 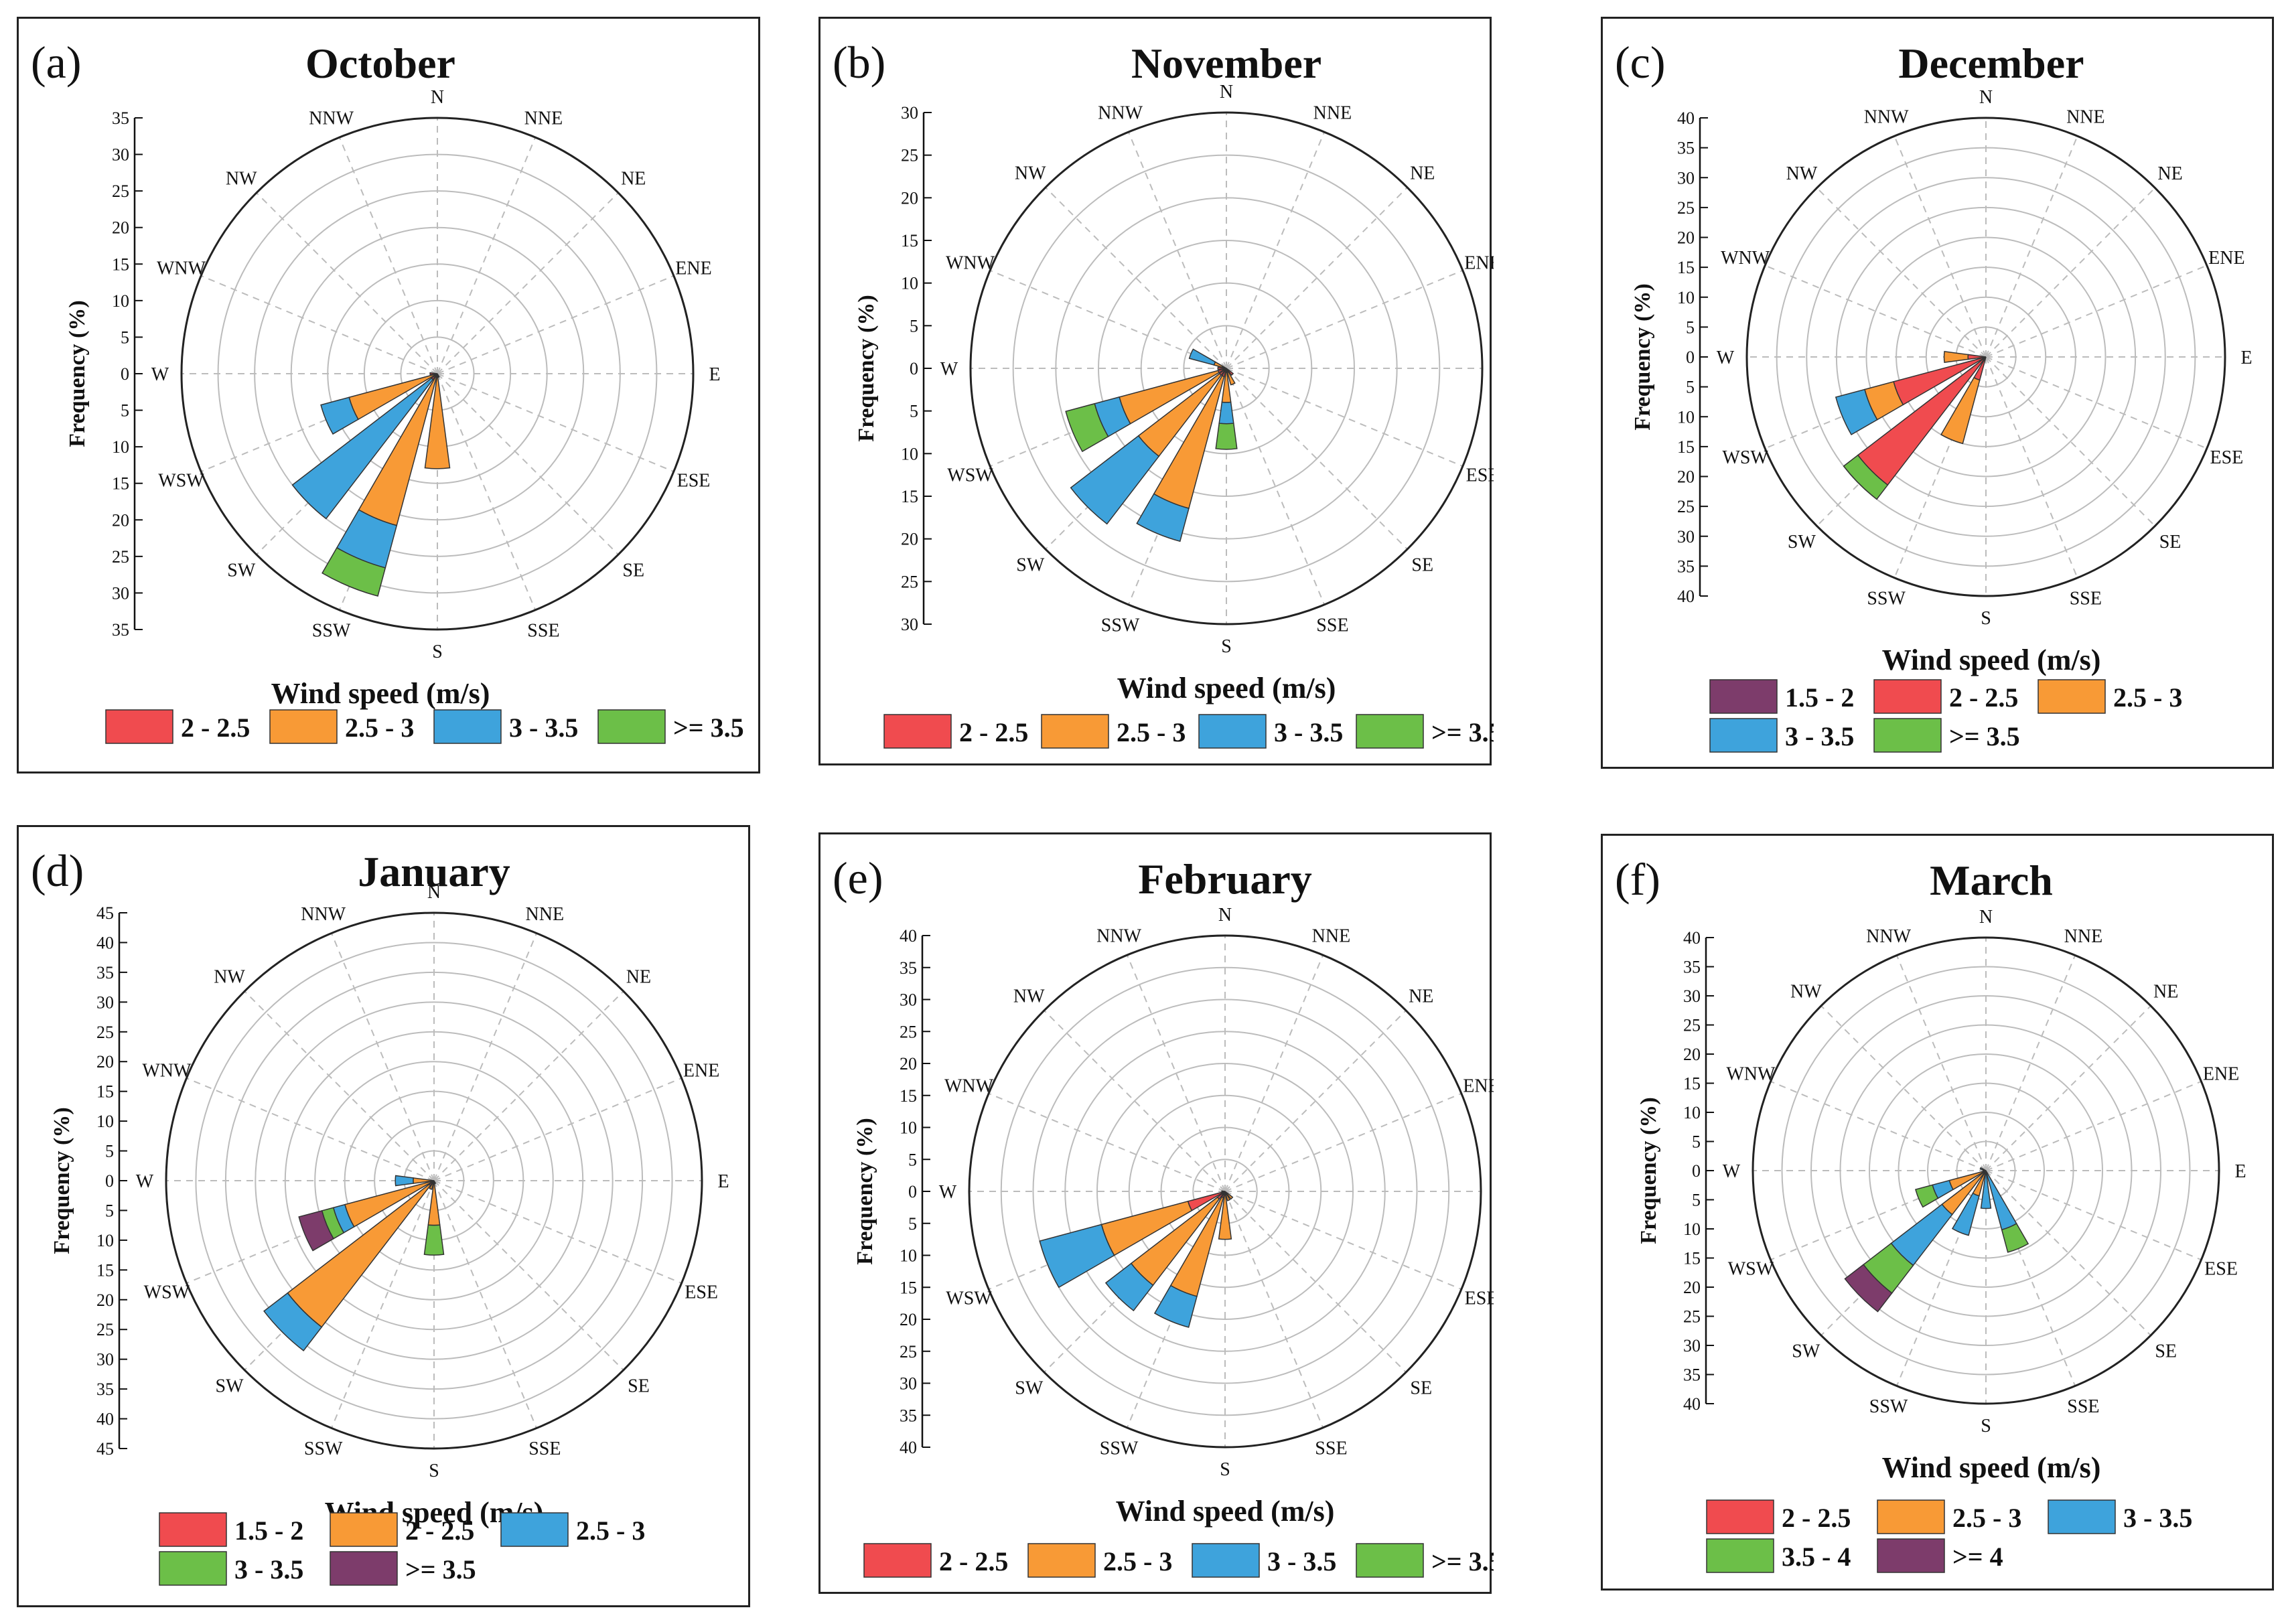 I want to click on direction-label: N, so click(x=1225, y=915).